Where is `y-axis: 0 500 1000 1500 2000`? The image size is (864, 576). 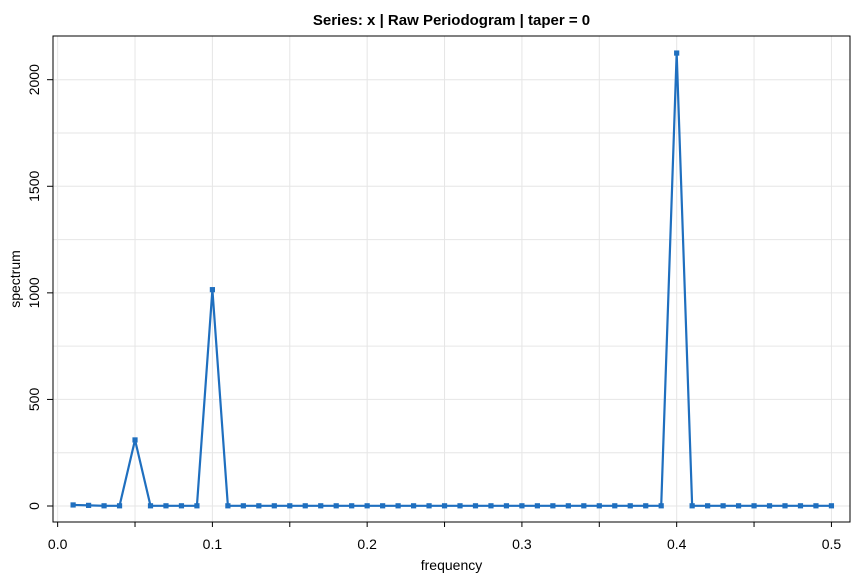
y-axis: 0 500 1000 1500 2000 is located at coordinates (39, 287).